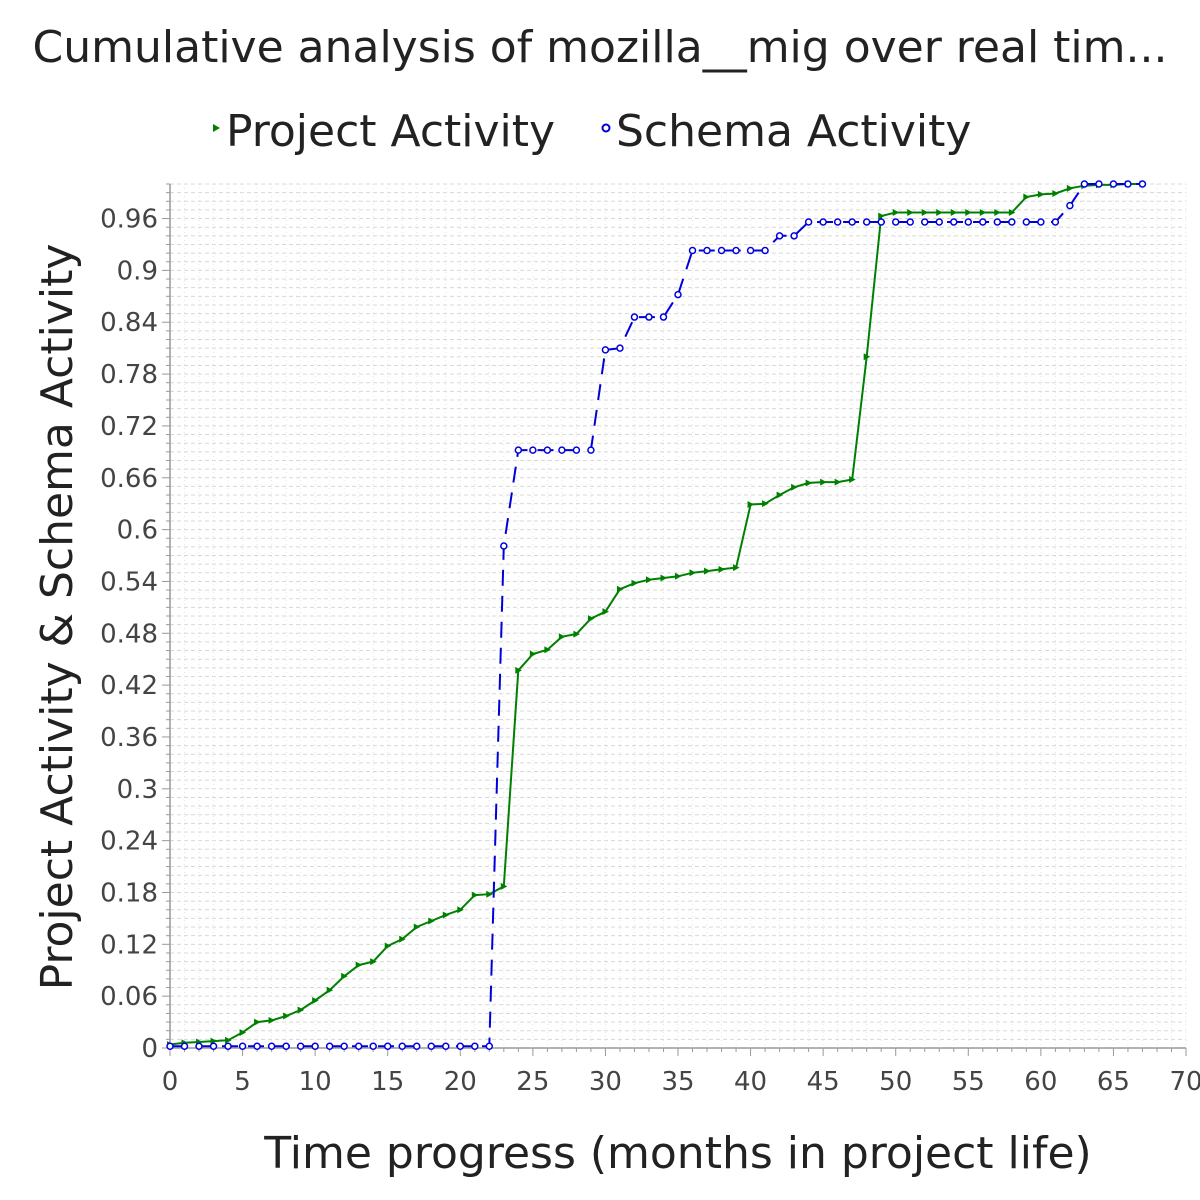 This screenshot has width=1200, height=1200. Describe the element at coordinates (129, 842) in the screenshot. I see `y-tick-label: 0.24` at that location.